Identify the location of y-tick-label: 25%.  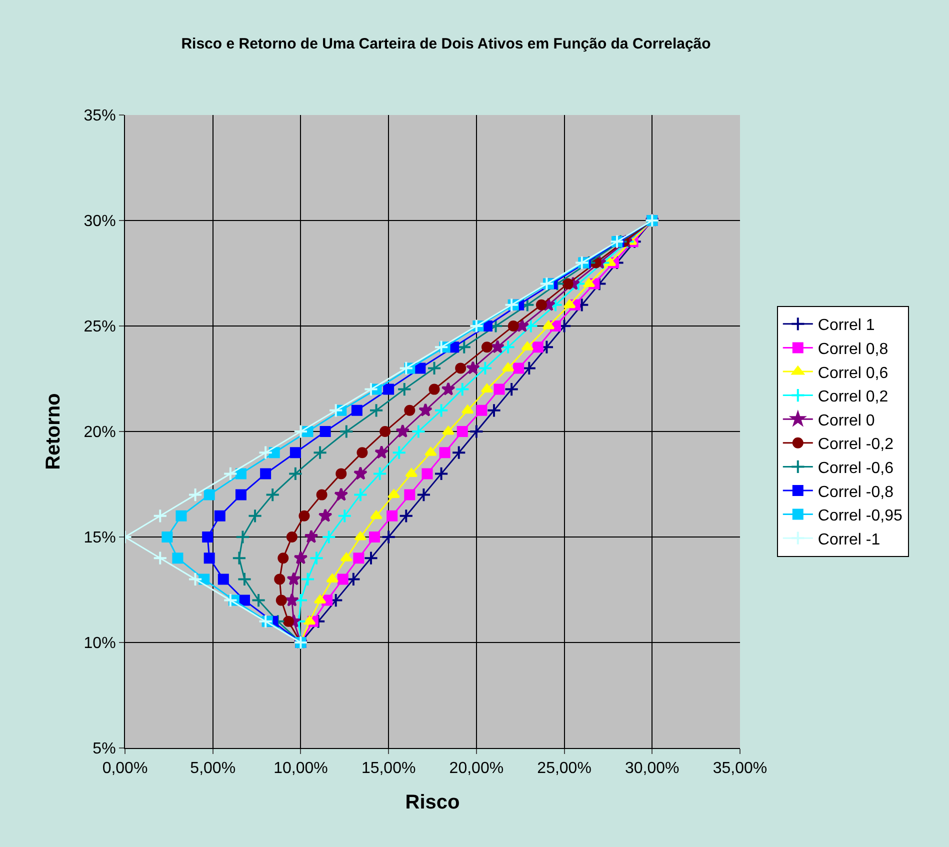
(100, 327).